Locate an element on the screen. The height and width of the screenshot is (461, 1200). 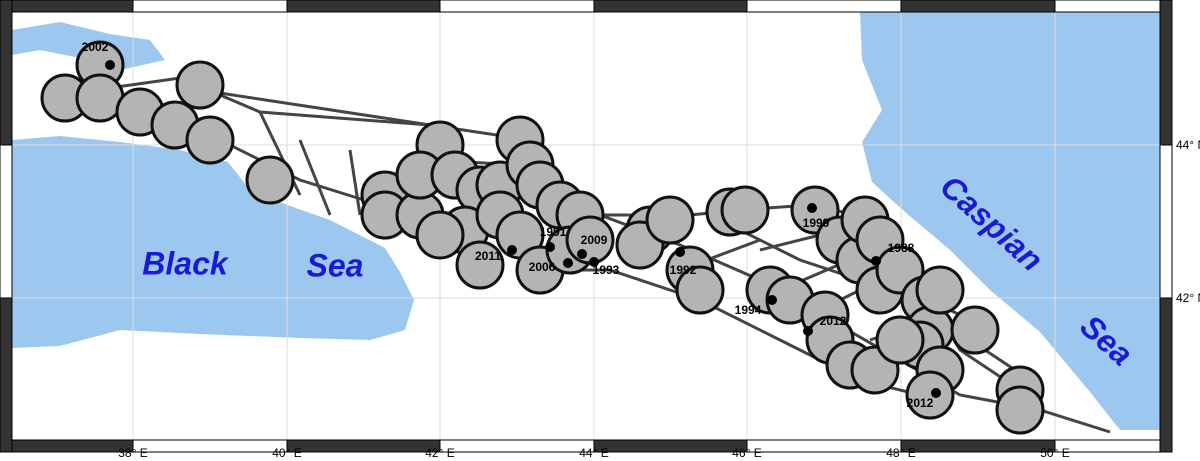
longitude-label: 38° E is located at coordinates (132, 453).